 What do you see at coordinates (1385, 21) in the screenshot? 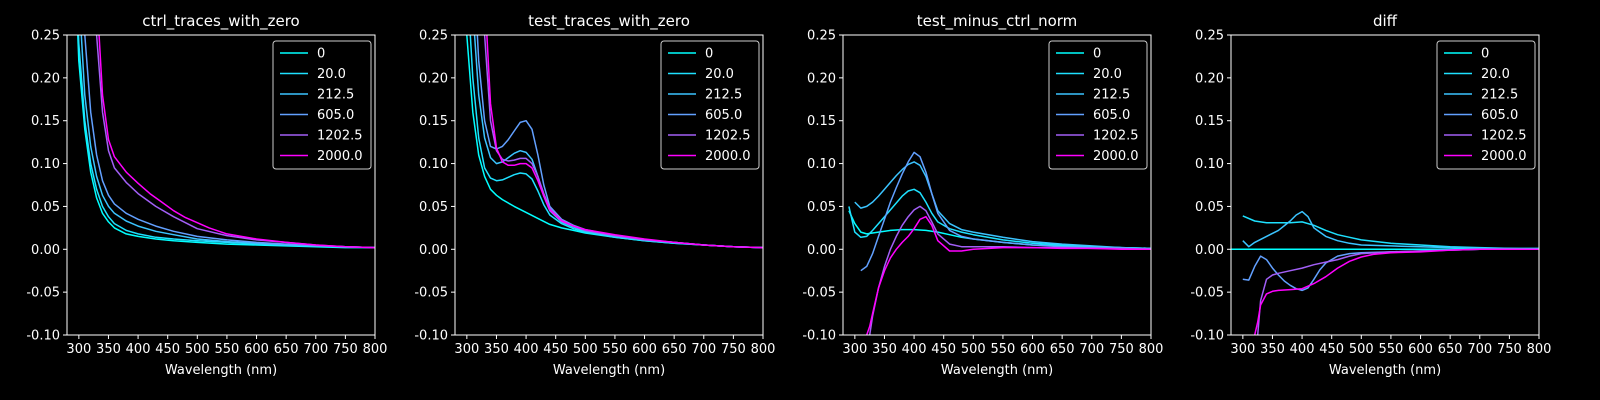
I see `chart-title: diff` at bounding box center [1385, 21].